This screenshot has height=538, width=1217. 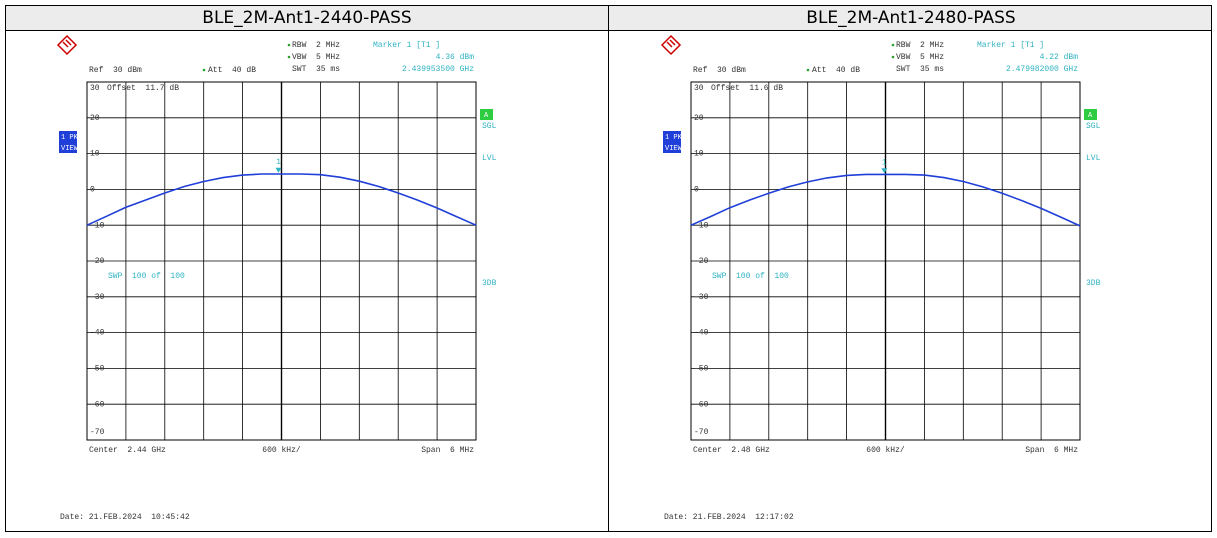 What do you see at coordinates (729, 517) in the screenshot?
I see `date: Date: 21.FEB.2024 12:17:02` at bounding box center [729, 517].